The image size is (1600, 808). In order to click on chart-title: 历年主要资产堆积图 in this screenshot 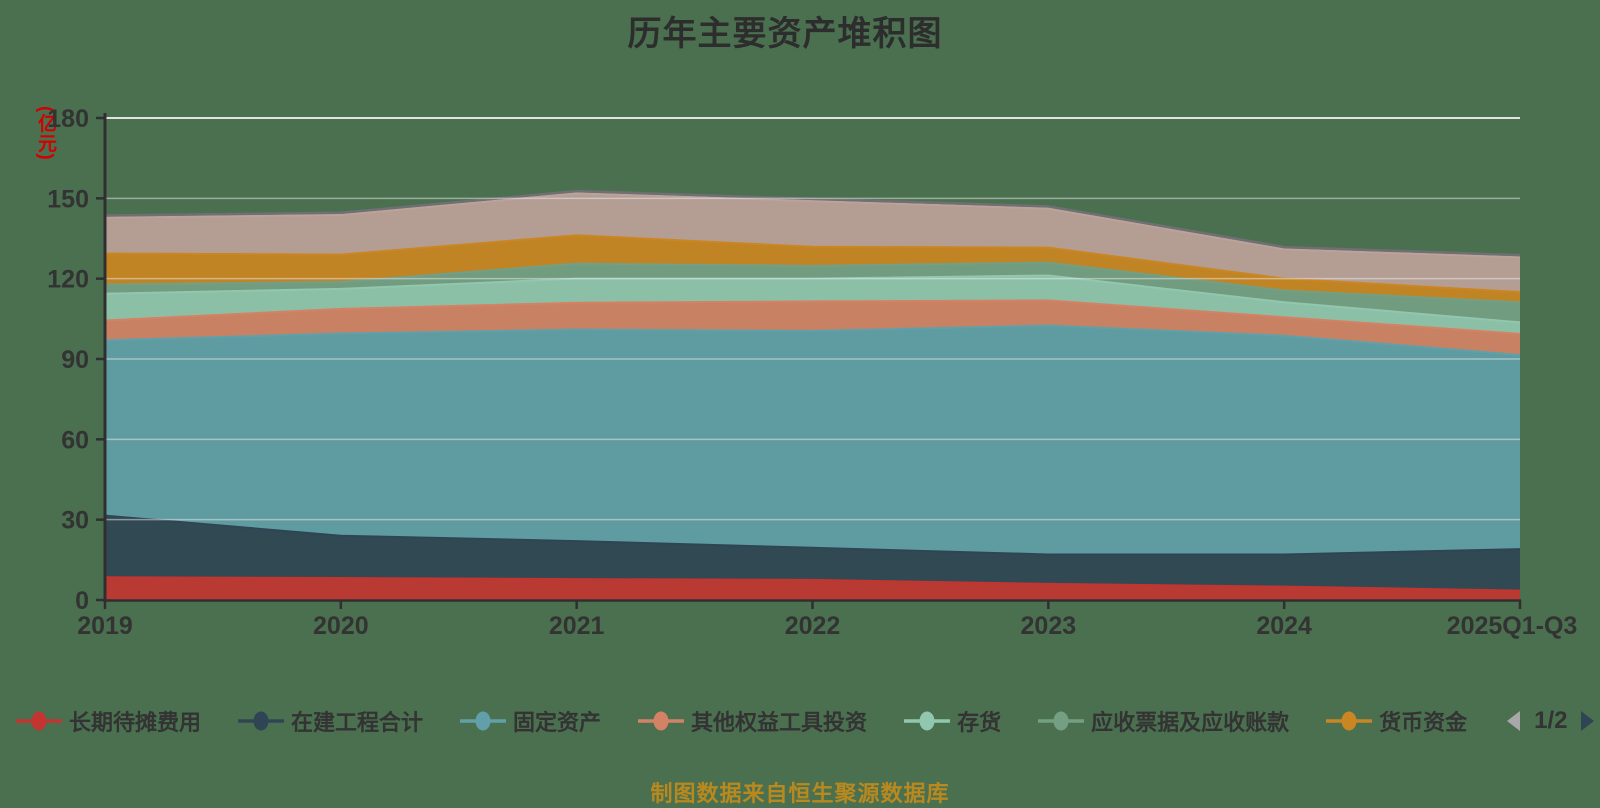, I will do `click(785, 34)`.